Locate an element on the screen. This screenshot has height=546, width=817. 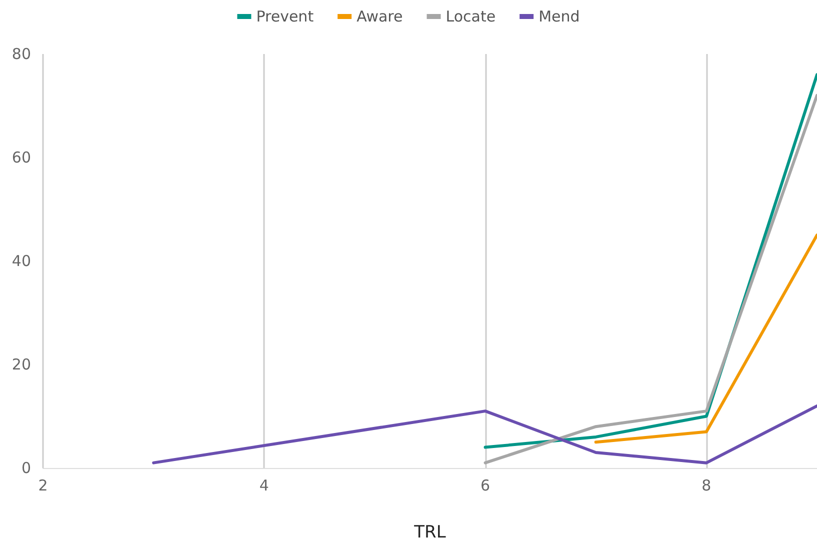
legend-label: Mend is located at coordinates (559, 17).